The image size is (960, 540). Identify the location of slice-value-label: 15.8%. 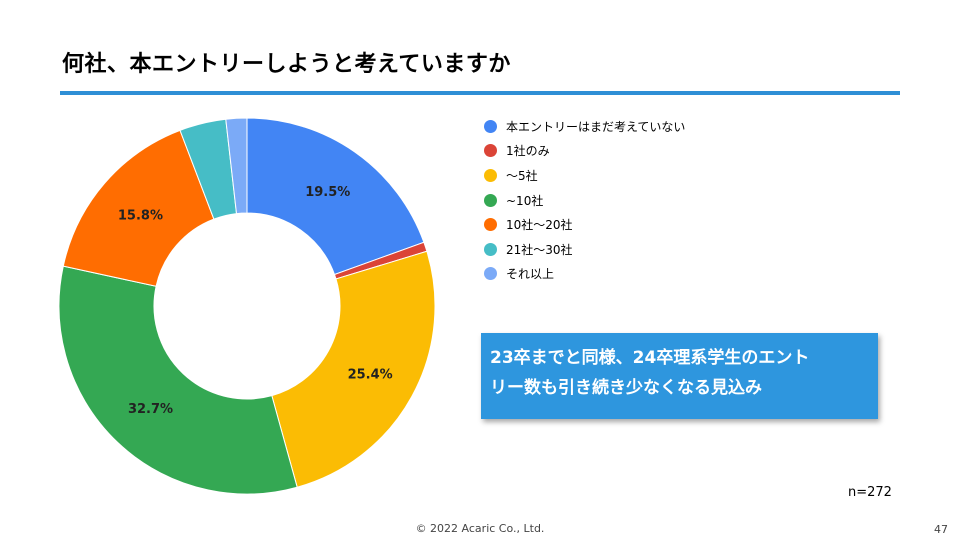
(140, 215).